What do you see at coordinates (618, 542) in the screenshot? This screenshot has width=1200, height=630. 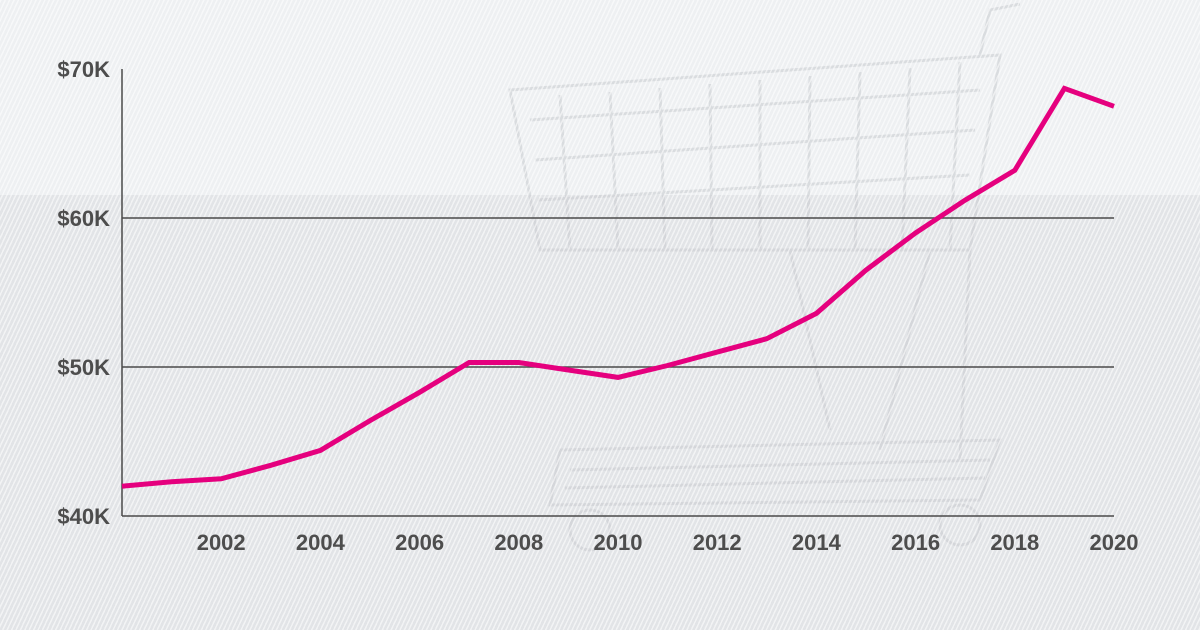 I see `x-tick-label: 2010` at bounding box center [618, 542].